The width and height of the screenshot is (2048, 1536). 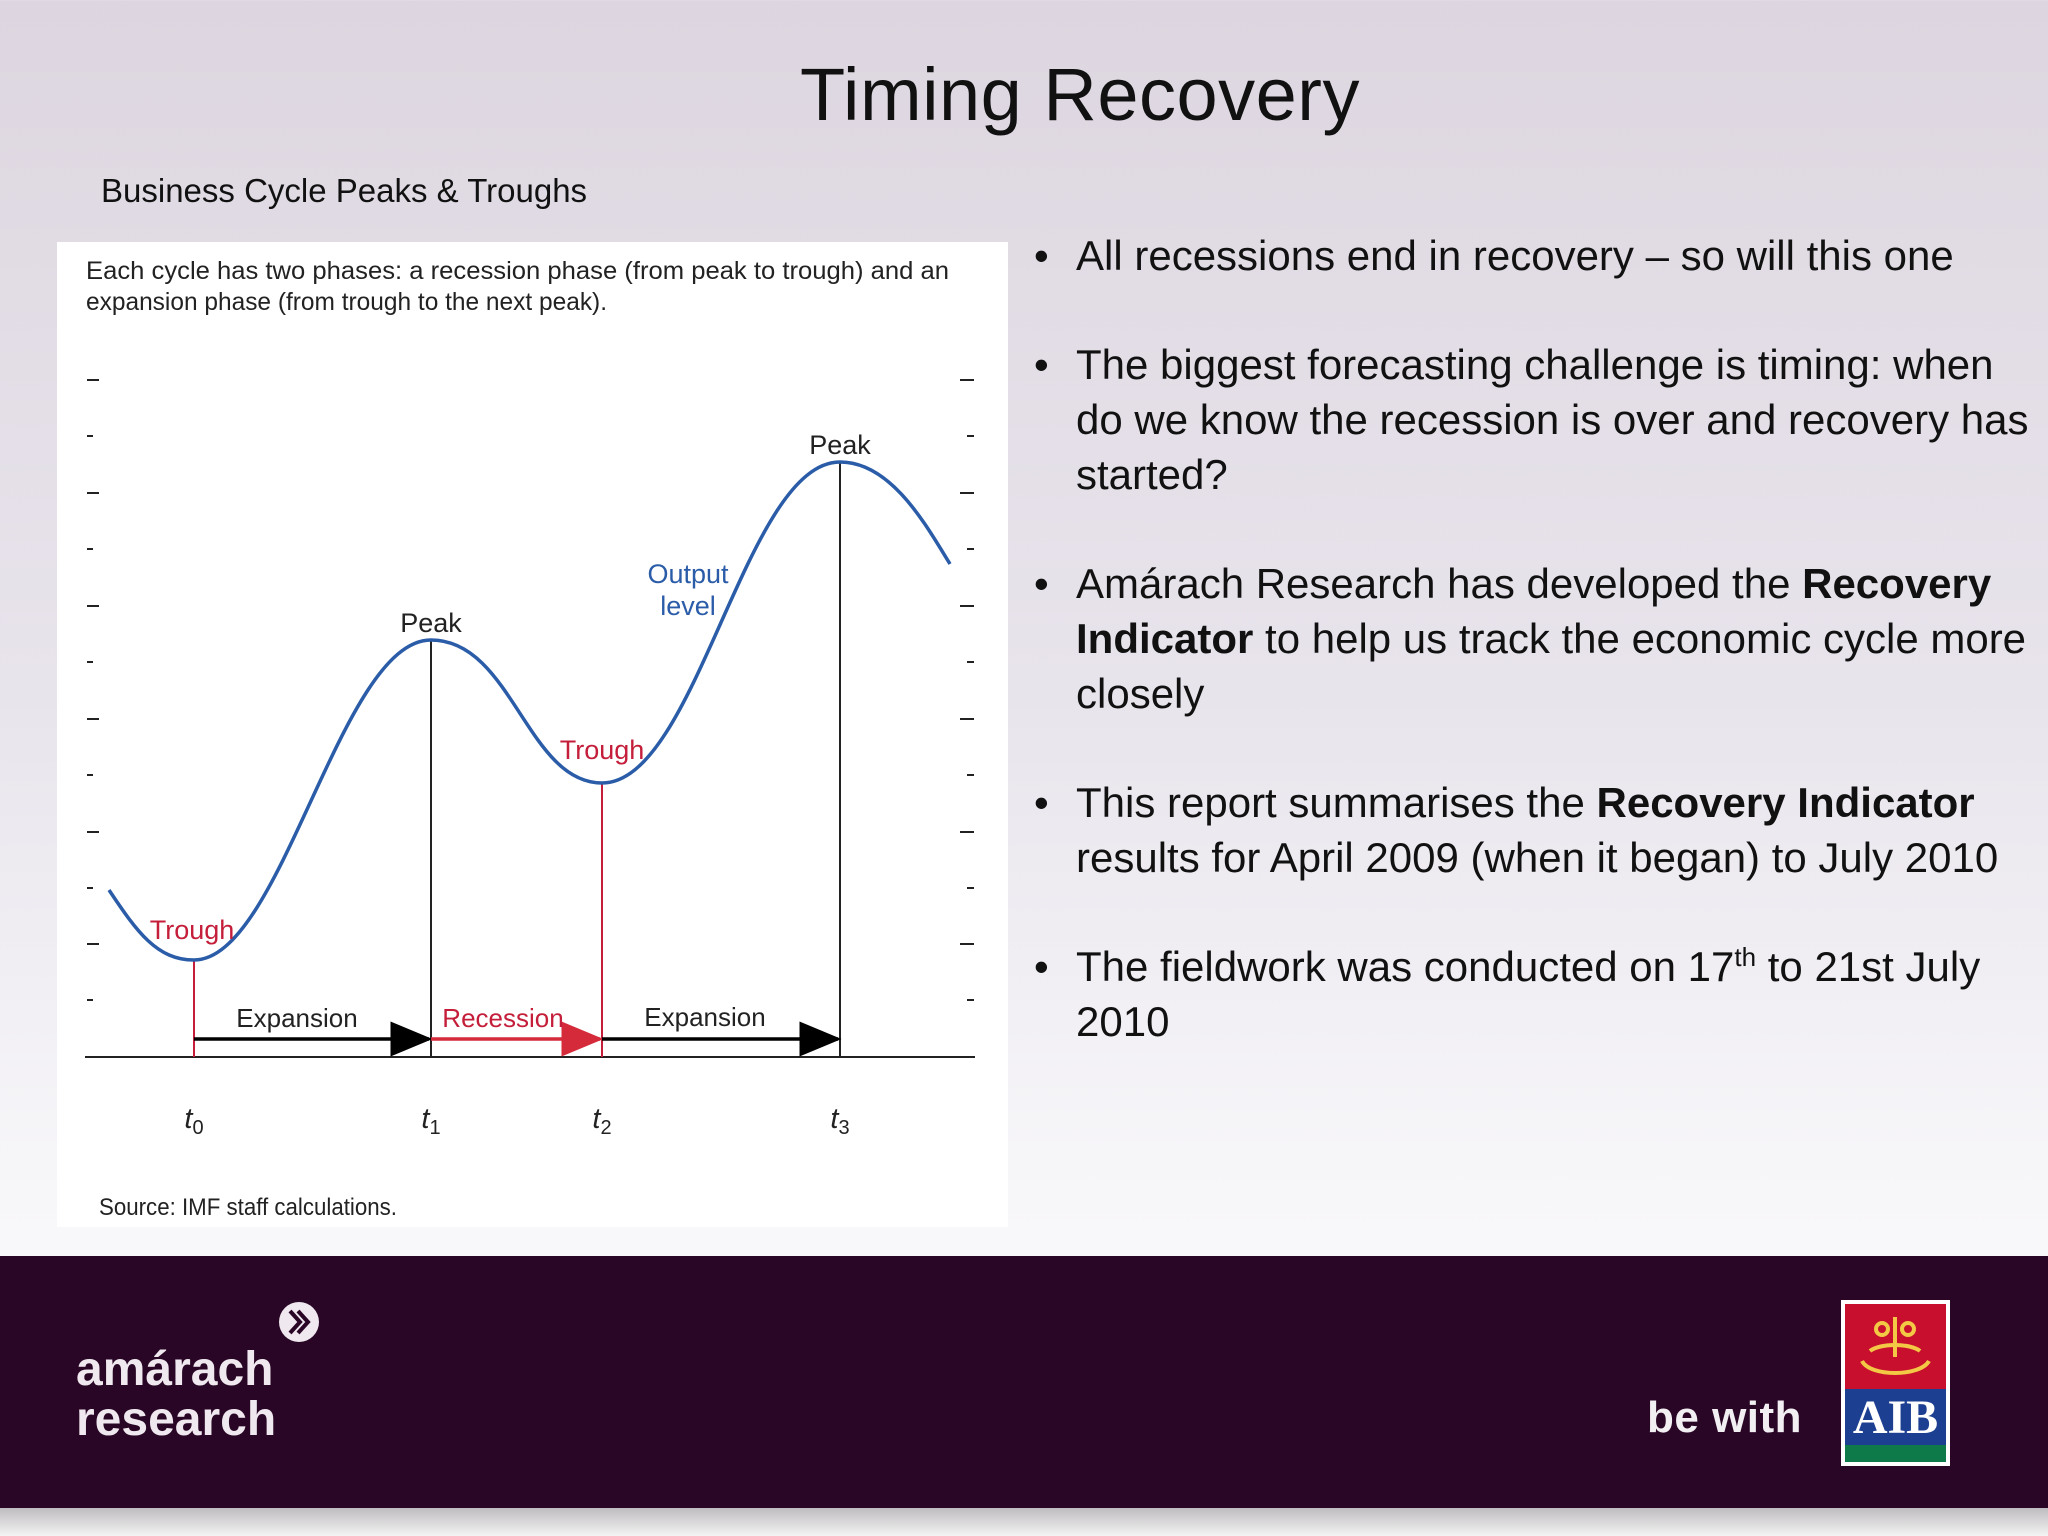 I want to click on ark-emblem-icon, so click(x=1895, y=1346).